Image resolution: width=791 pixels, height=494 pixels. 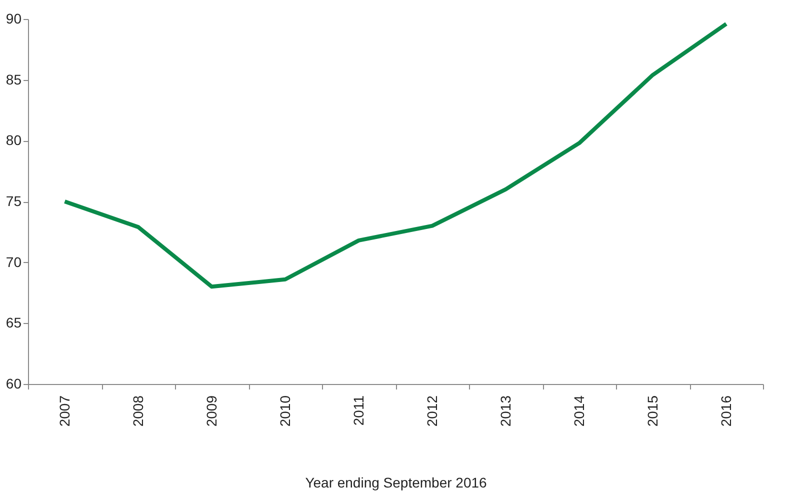 I want to click on x-tick-label: 2013, so click(x=505, y=411).